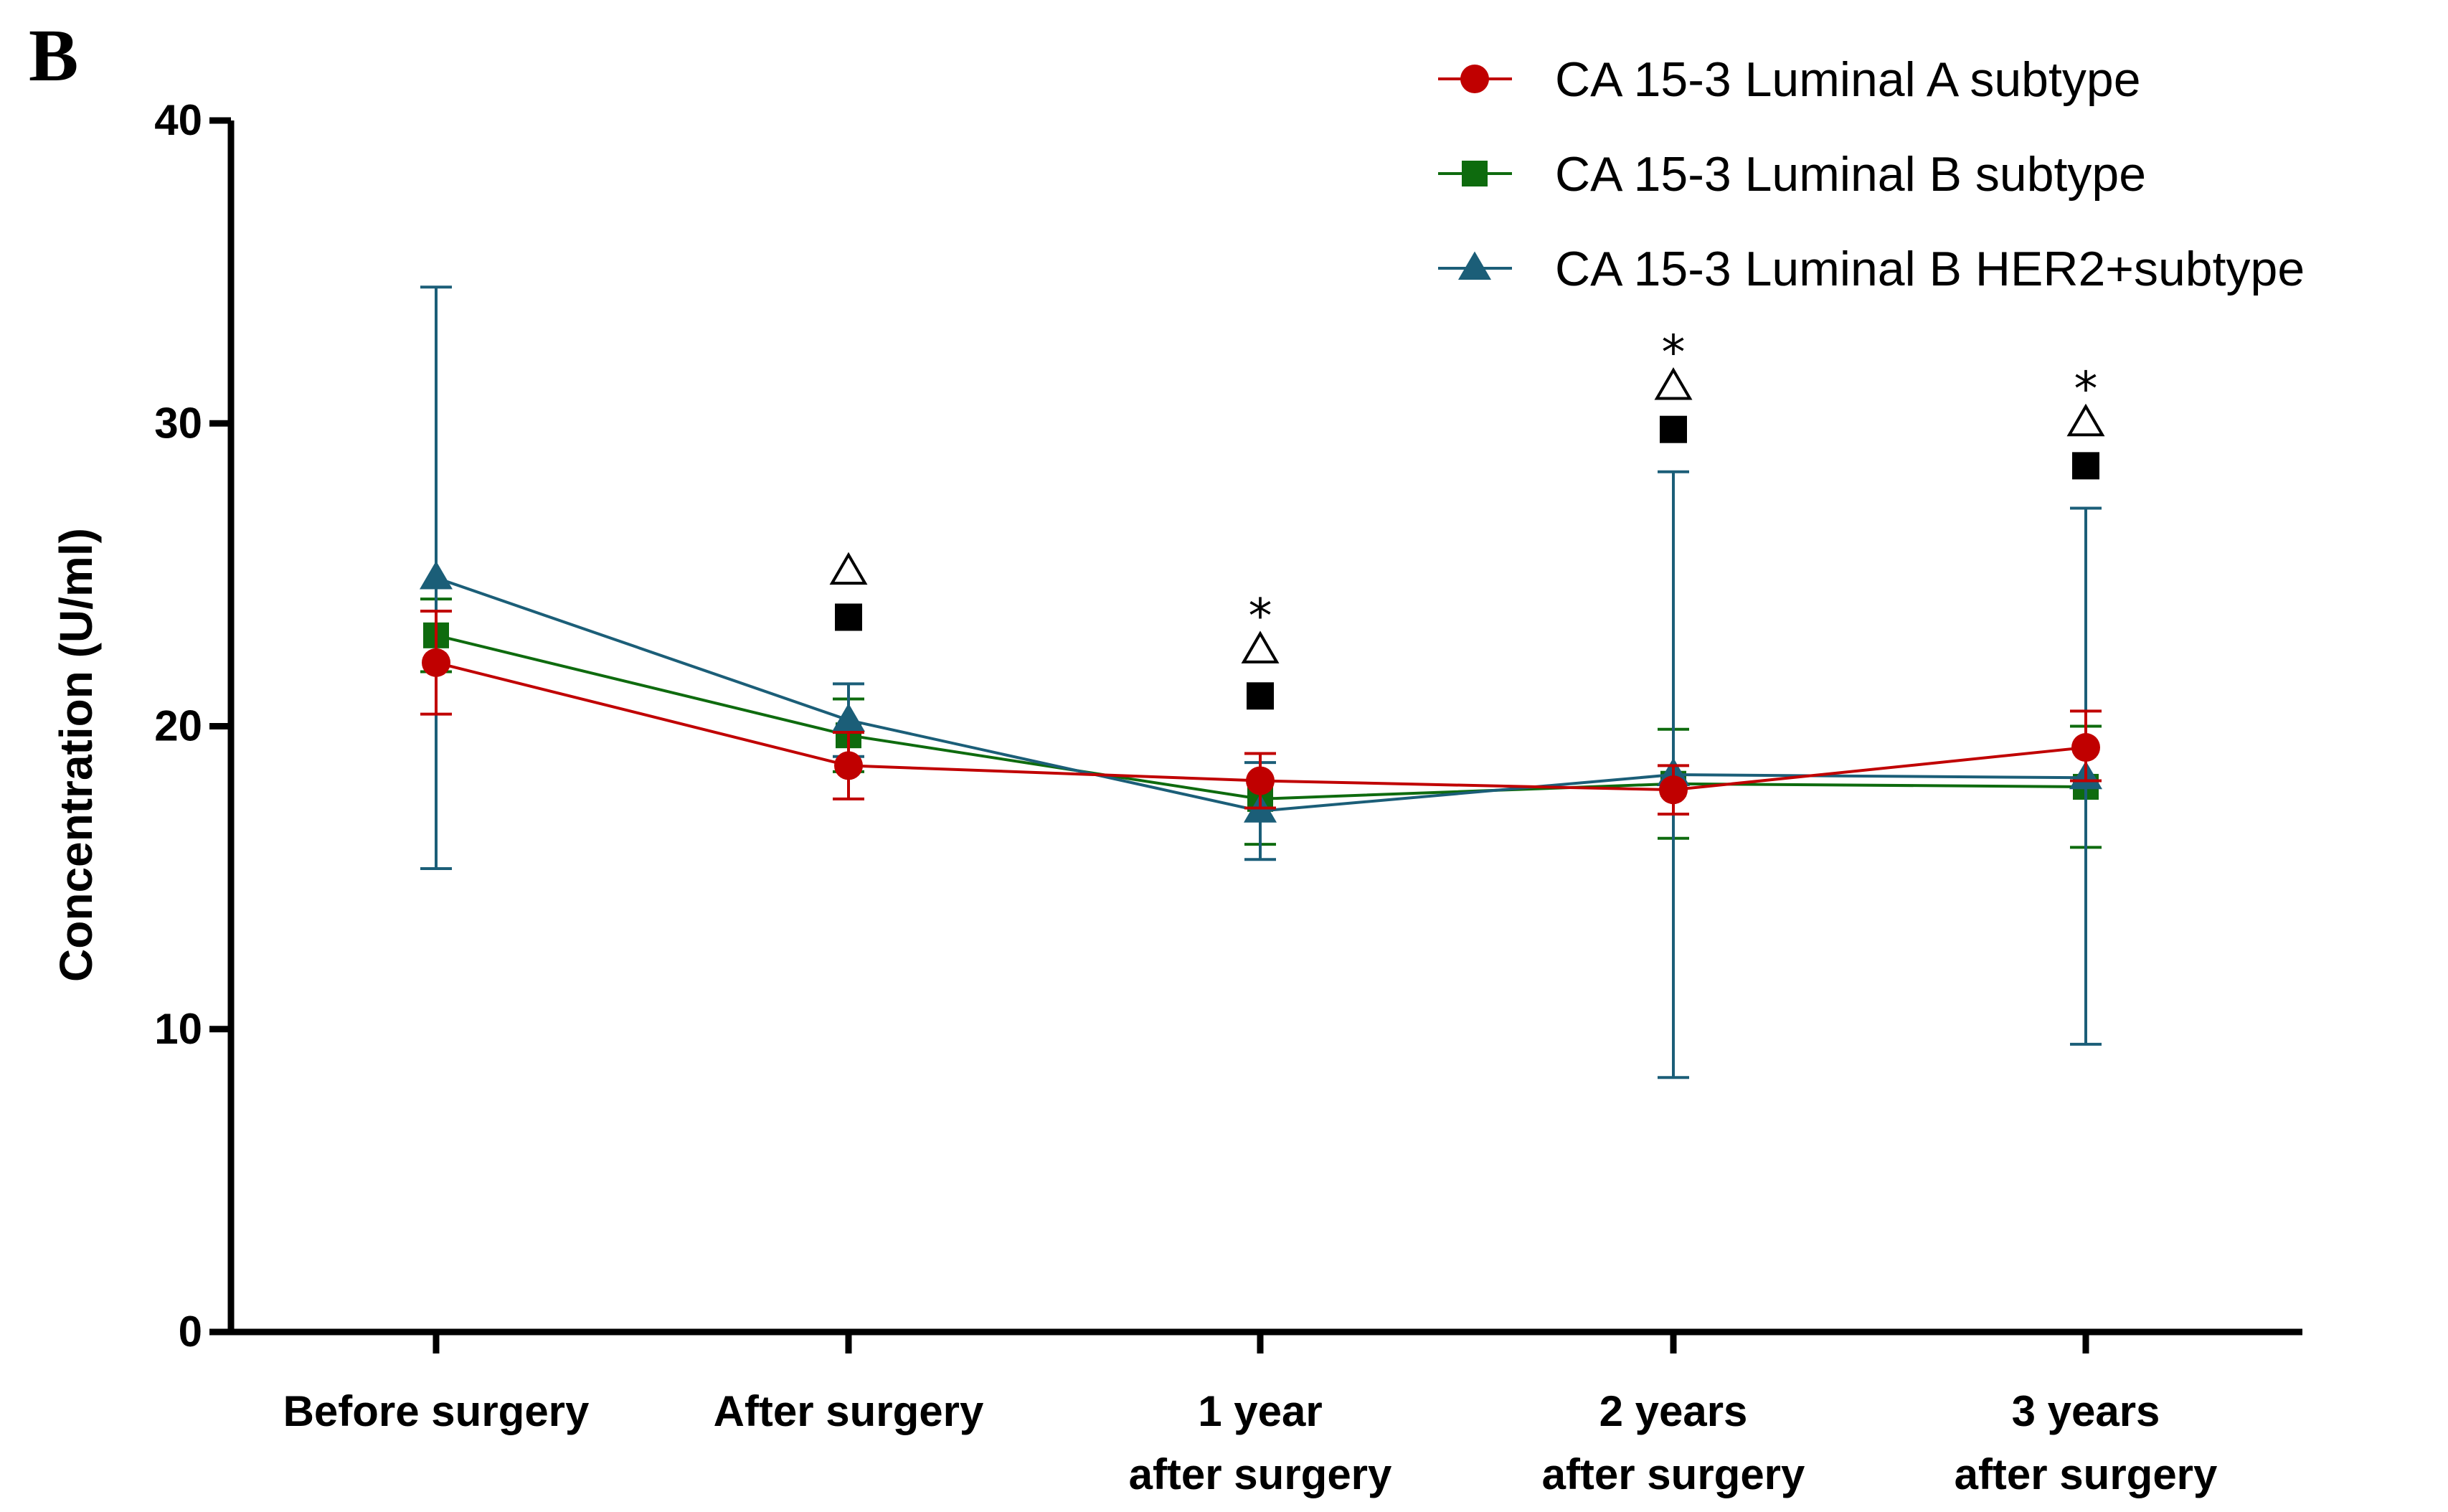 This screenshot has height=1512, width=2448. I want to click on significance-group, so click(848, 591).